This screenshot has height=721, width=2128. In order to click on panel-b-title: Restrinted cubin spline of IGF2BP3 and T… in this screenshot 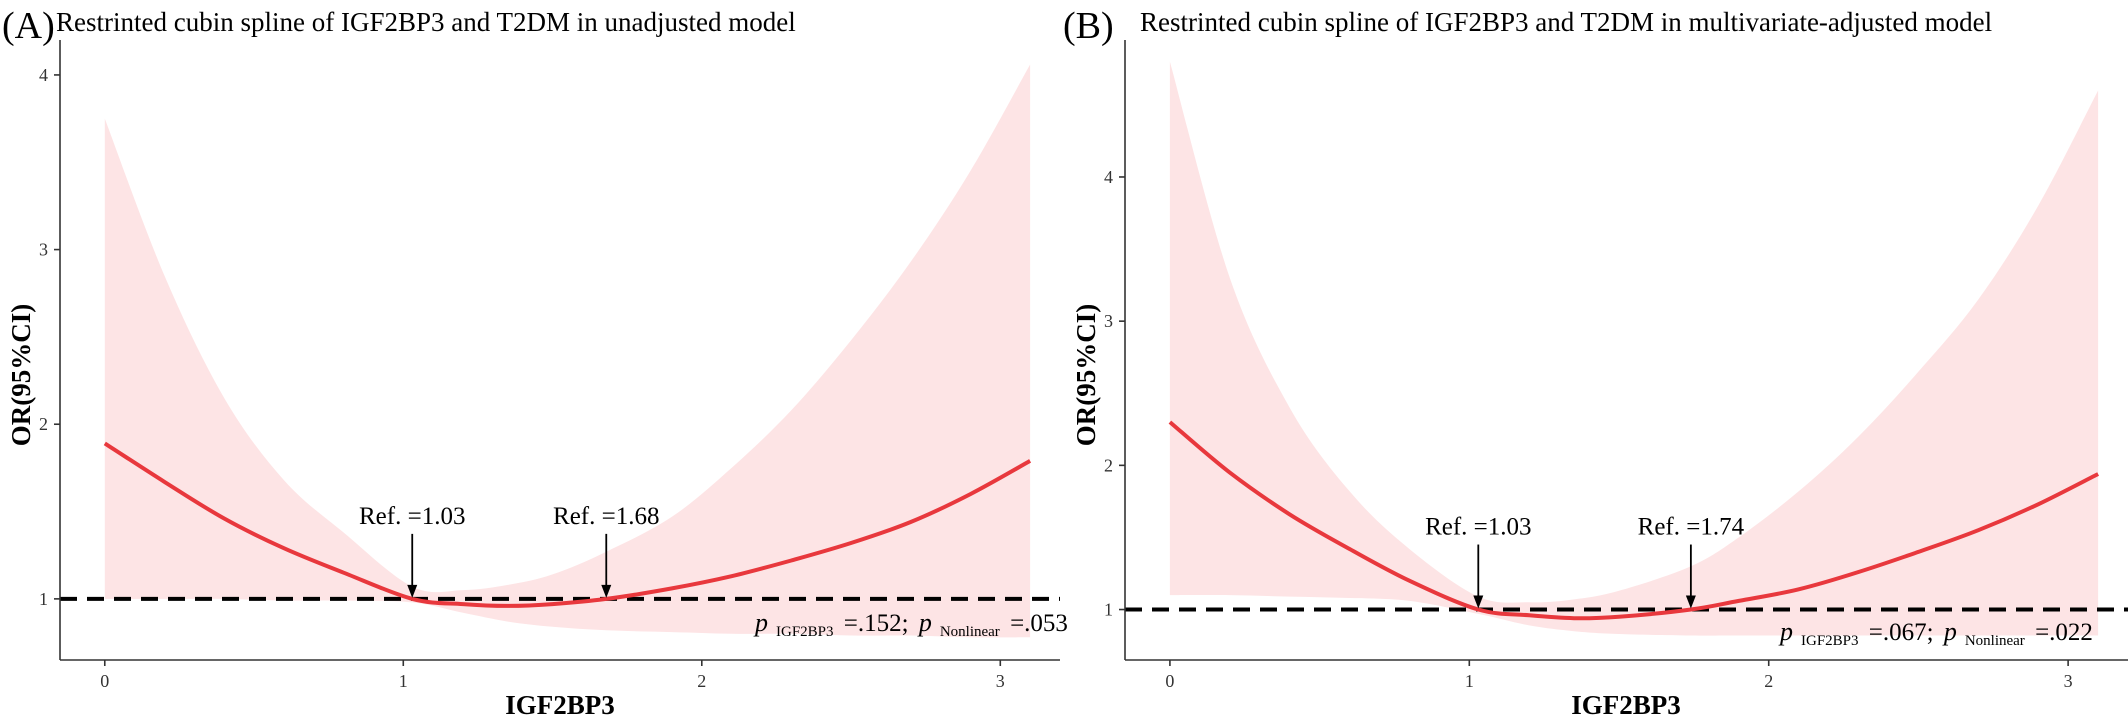, I will do `click(1566, 22)`.